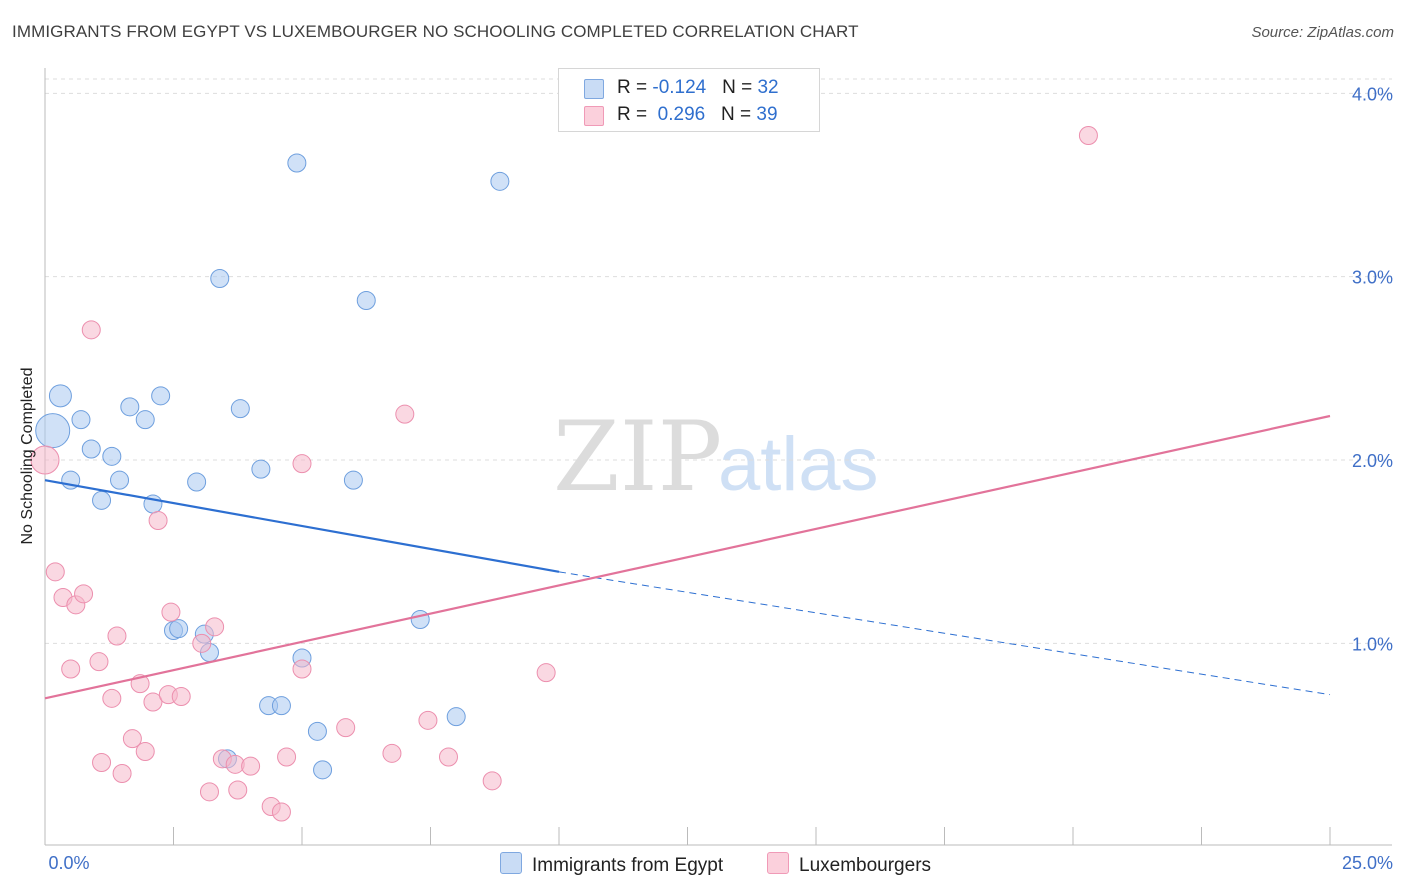  I want to click on y-axis-label: No Schooling Completed, so click(27, 456).